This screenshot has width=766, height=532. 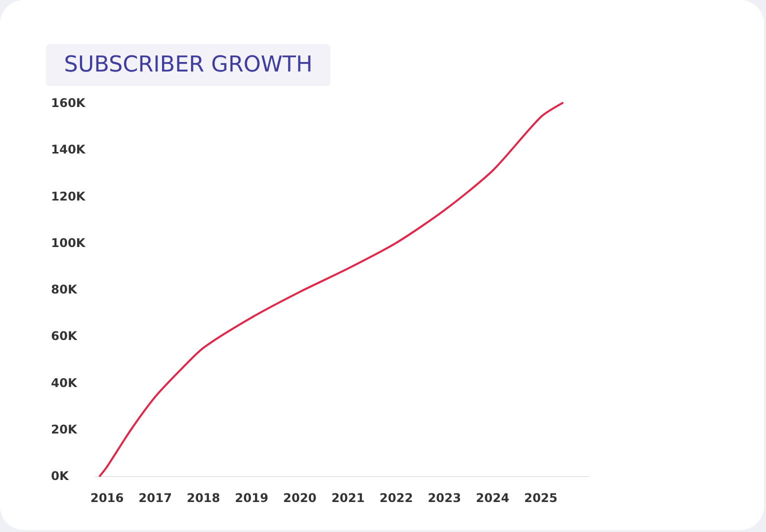 What do you see at coordinates (541, 498) in the screenshot?
I see `x-tick-label: 2025` at bounding box center [541, 498].